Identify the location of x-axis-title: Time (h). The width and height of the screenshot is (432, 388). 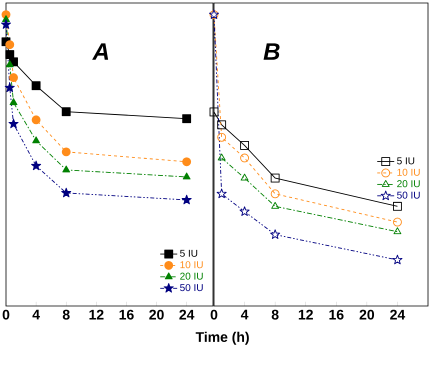
(222, 338).